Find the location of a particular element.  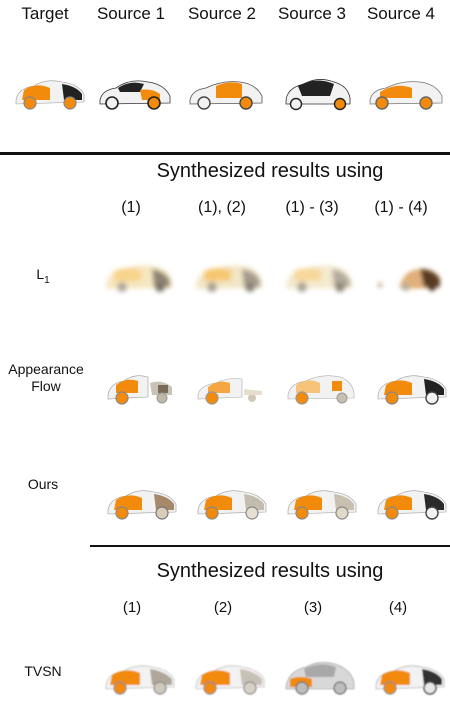

header-label-source-4: Source 4 is located at coordinates (401, 13).